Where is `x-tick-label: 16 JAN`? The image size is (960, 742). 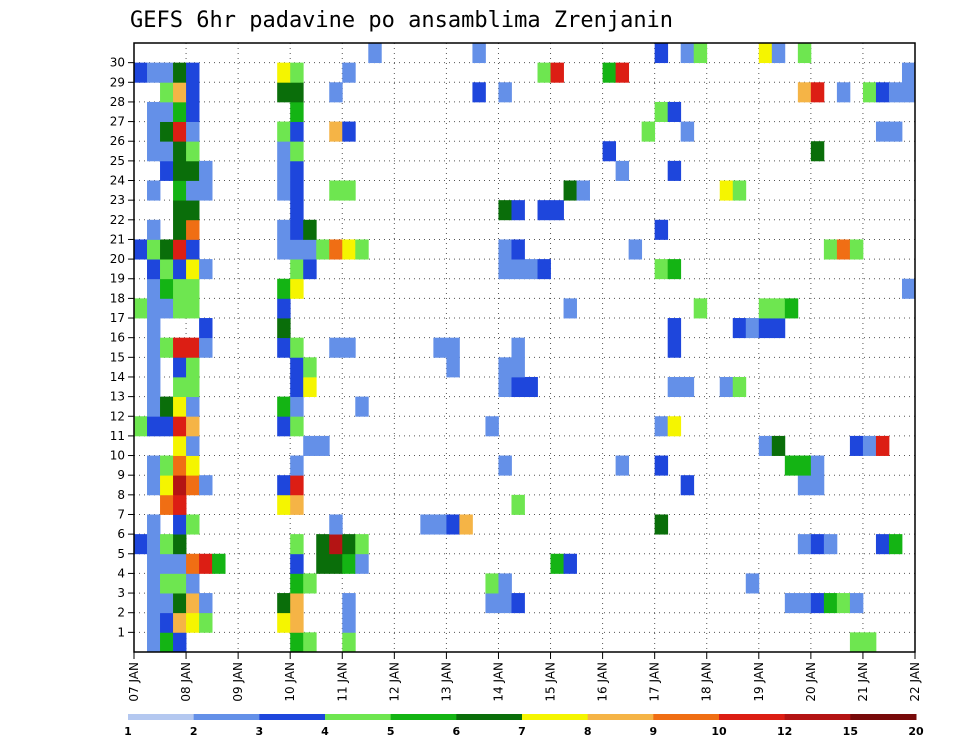
x-tick-label: 16 JAN is located at coordinates (603, 682).